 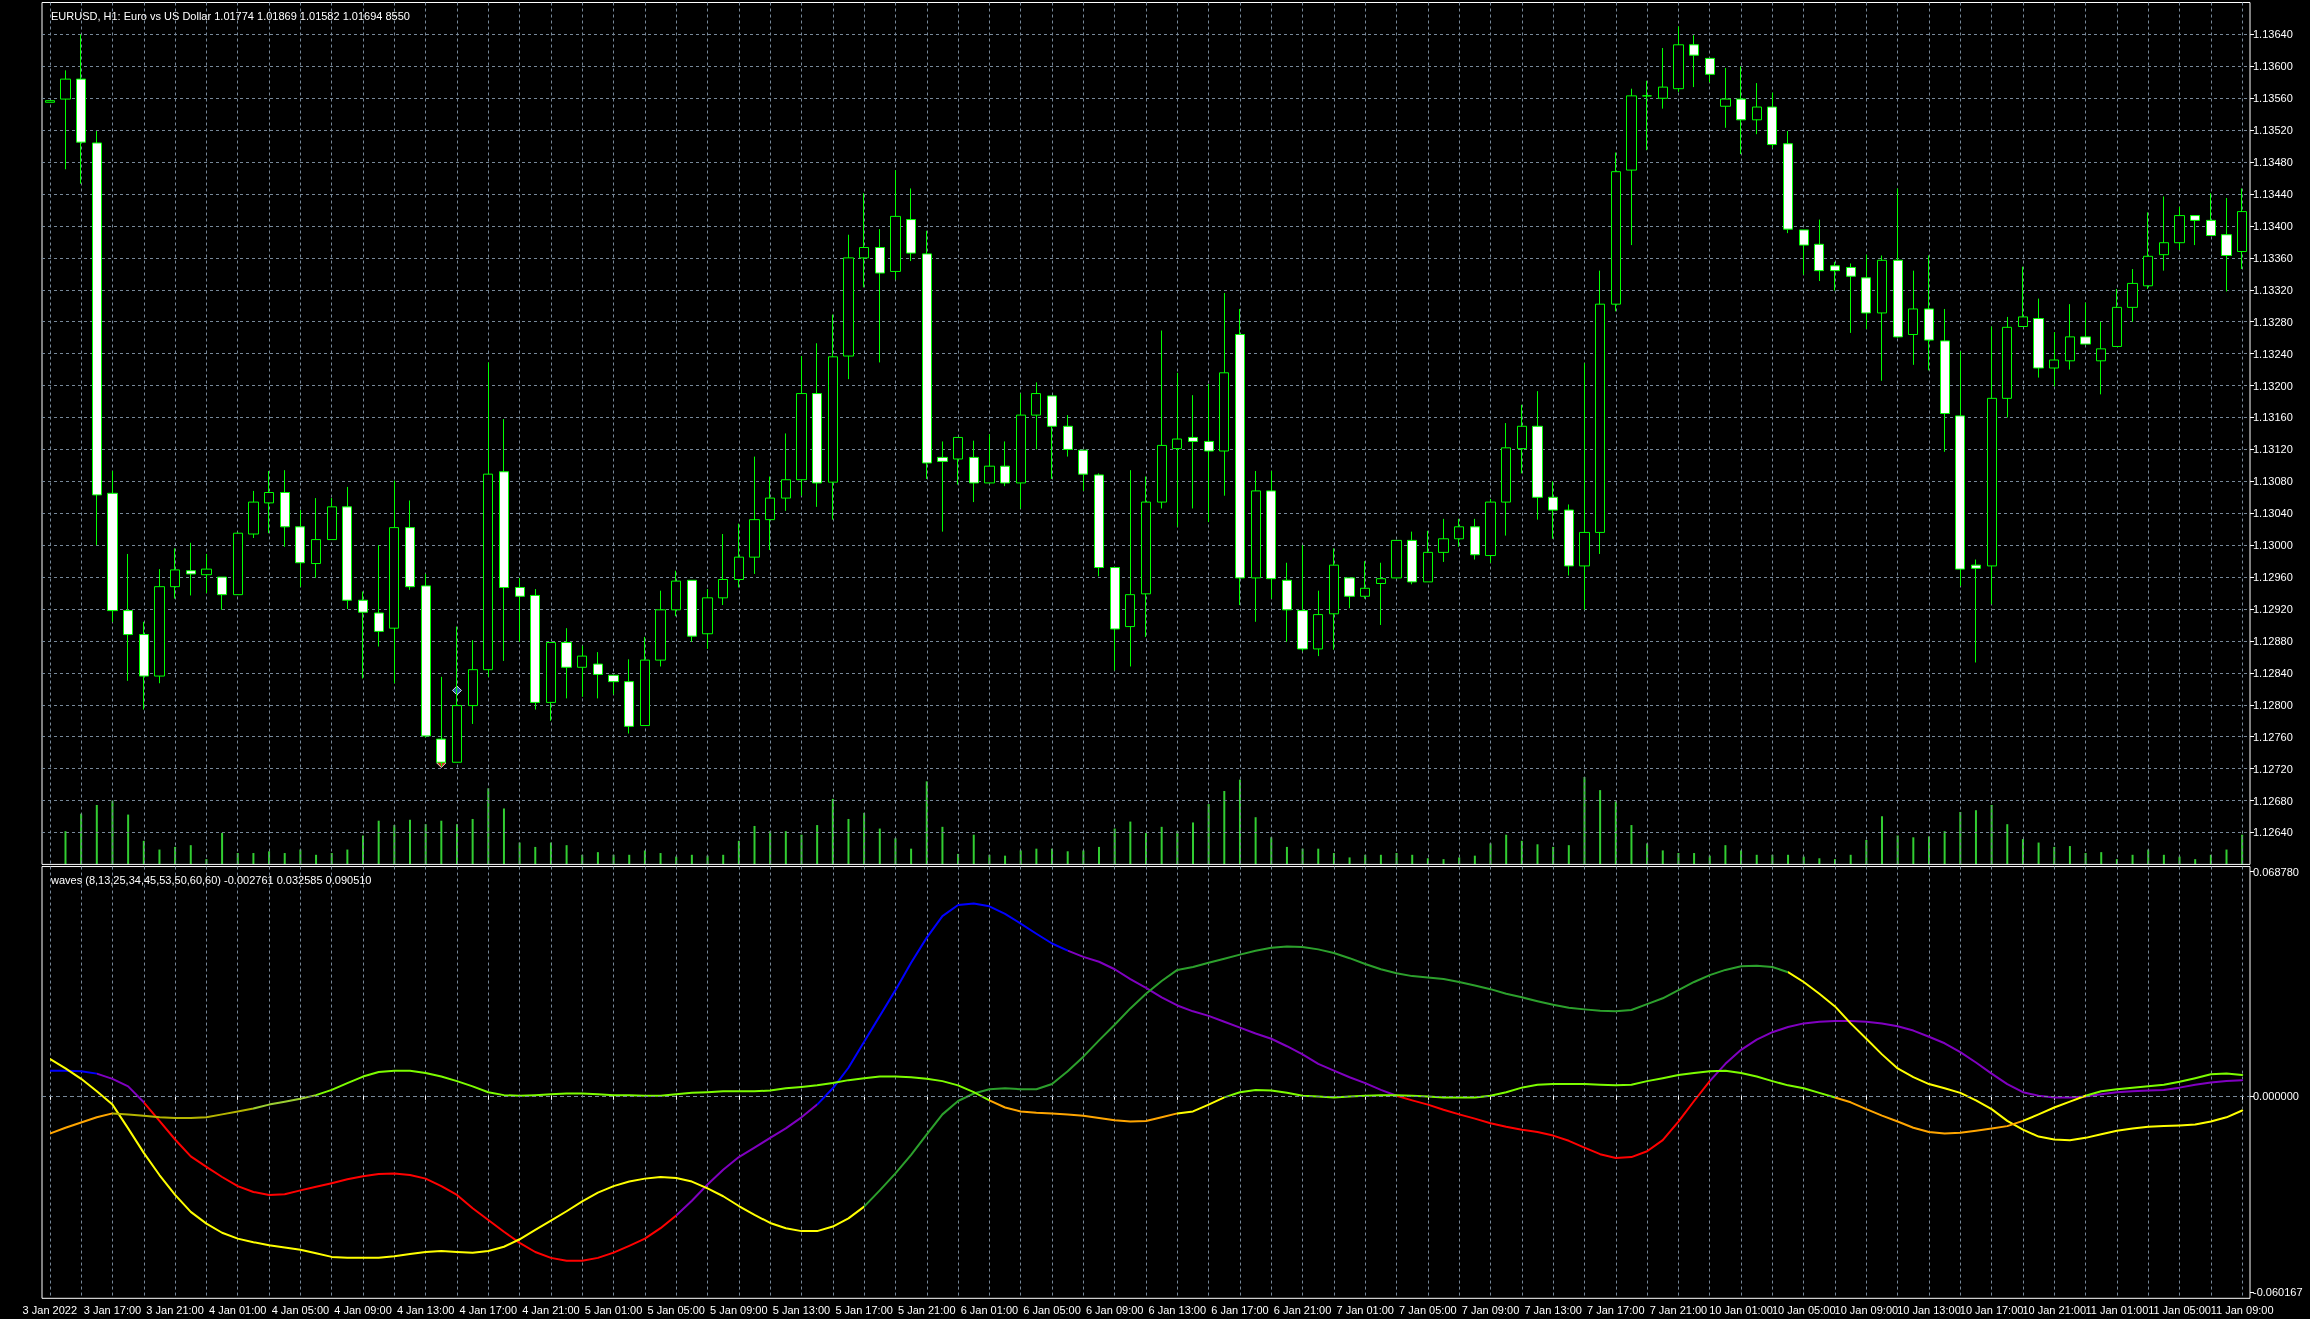 I want to click on y-tick-label: 1.13520, so click(x=2273, y=130).